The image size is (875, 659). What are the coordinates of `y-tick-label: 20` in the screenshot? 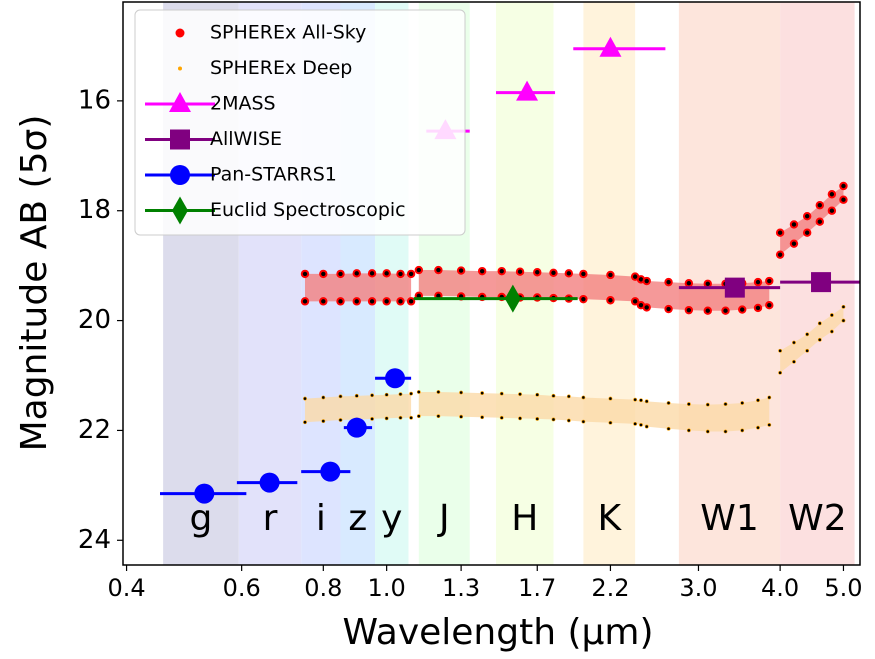 It's located at (94, 320).